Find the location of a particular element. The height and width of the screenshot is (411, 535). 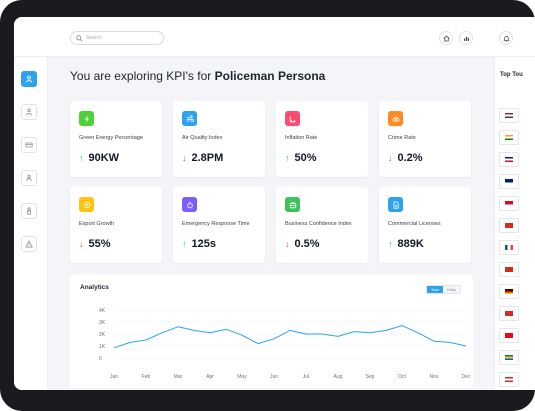

x-tick-label: Sep is located at coordinates (370, 377).